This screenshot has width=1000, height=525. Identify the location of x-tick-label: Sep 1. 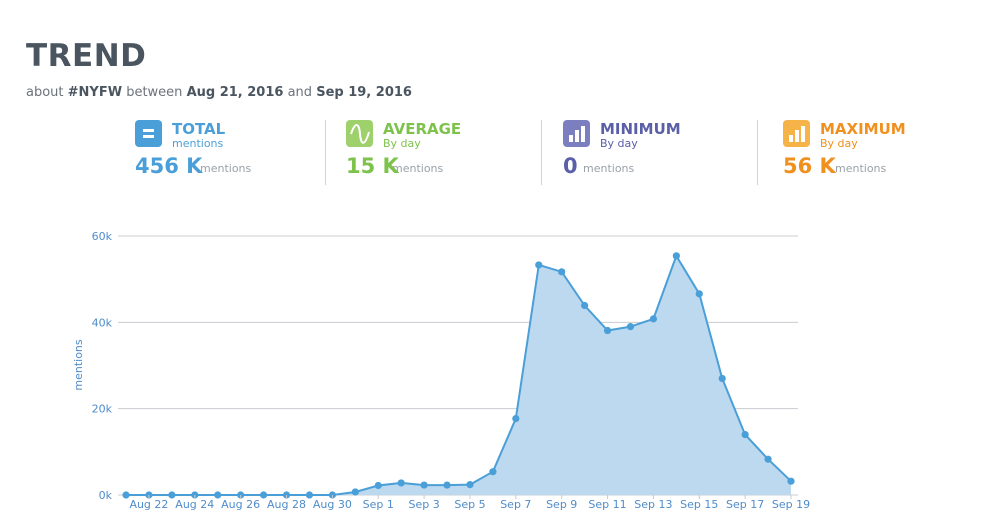
(378, 504).